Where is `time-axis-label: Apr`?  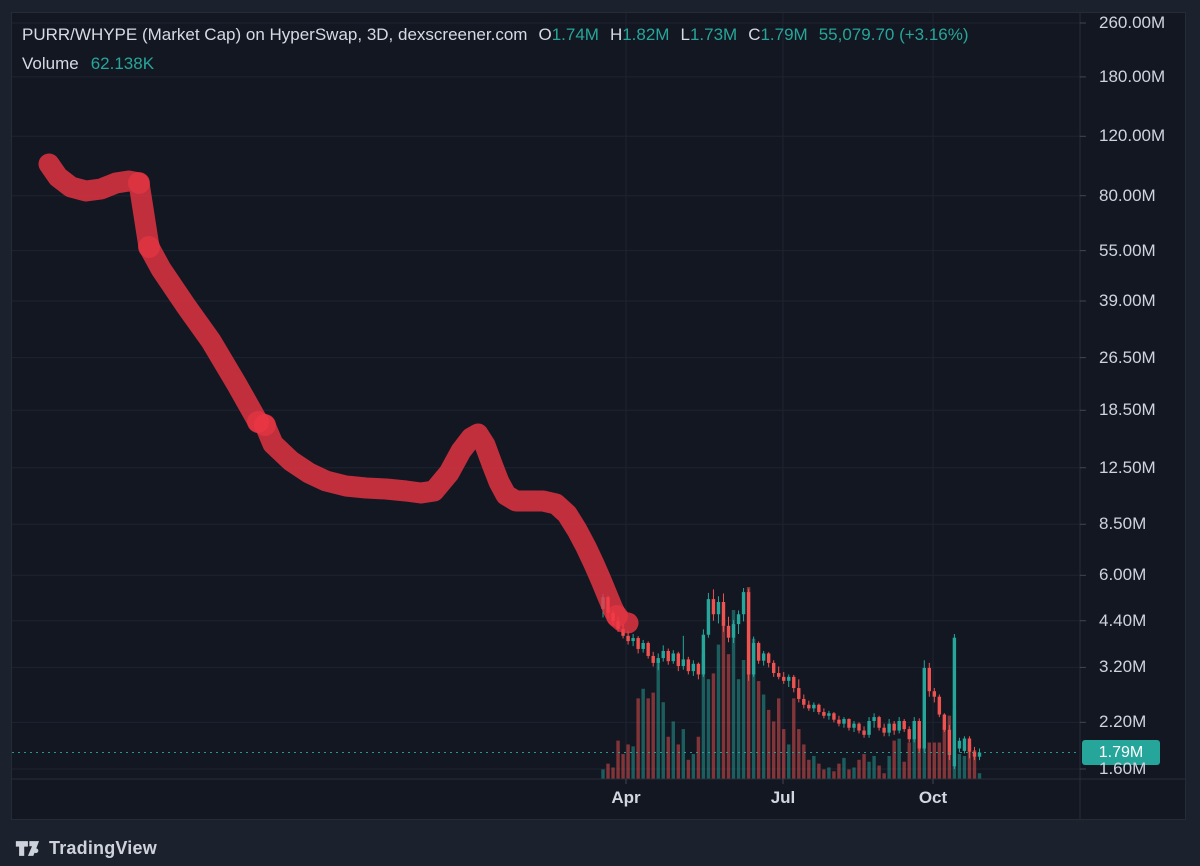
time-axis-label: Apr is located at coordinates (626, 797).